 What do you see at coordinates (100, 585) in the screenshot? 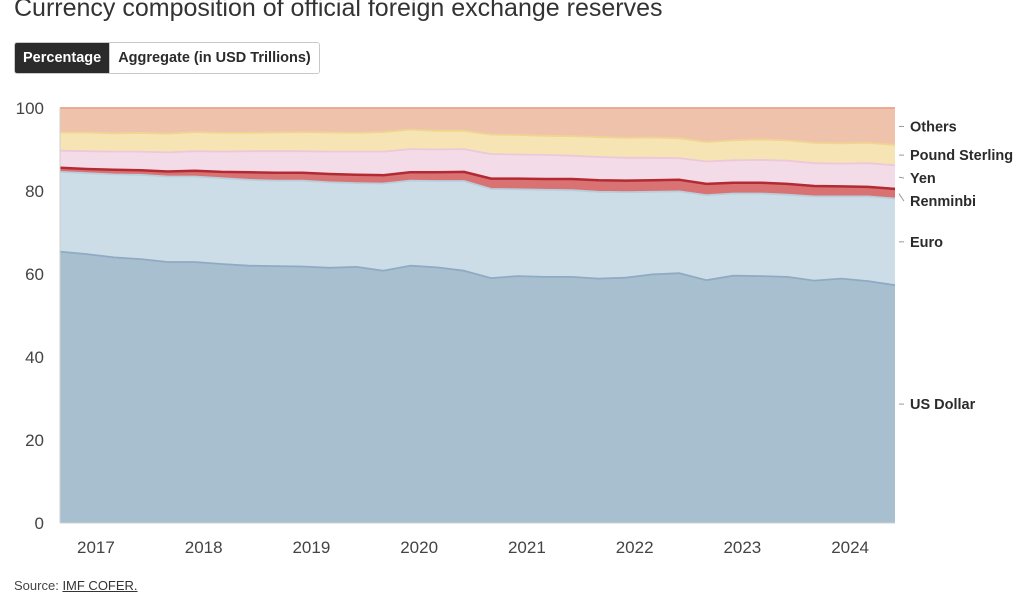
I see `source-link: IMF COFER.` at bounding box center [100, 585].